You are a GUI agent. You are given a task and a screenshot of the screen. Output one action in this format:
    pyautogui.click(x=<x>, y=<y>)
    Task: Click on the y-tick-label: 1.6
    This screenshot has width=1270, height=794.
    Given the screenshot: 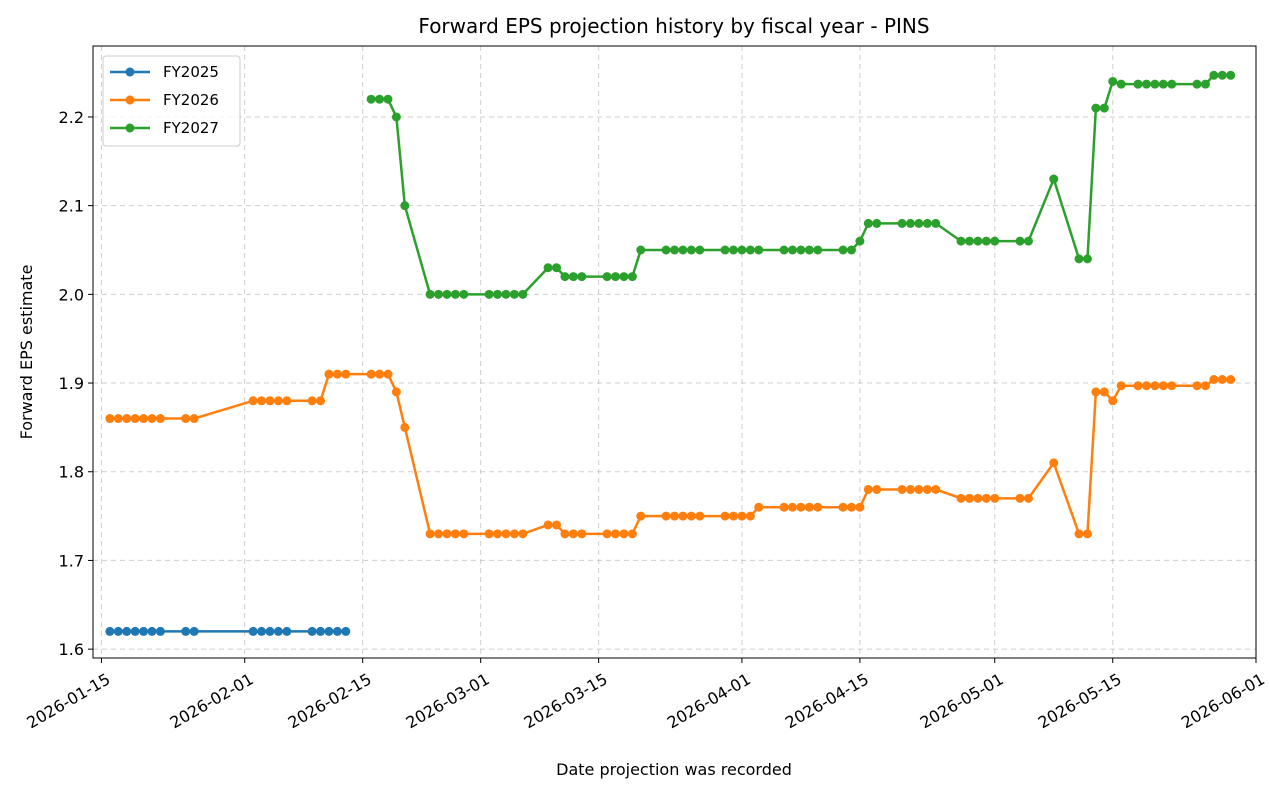 What is the action you would take?
    pyautogui.click(x=71, y=649)
    